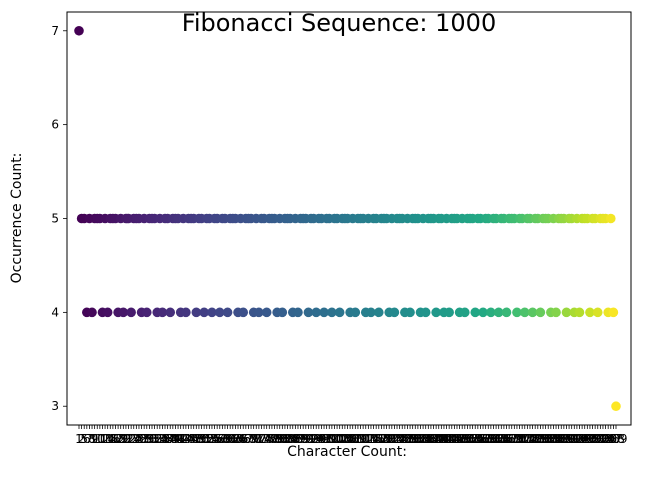 The height and width of the screenshot is (498, 653). I want to click on x-tick-label: 34, so click(159, 439).